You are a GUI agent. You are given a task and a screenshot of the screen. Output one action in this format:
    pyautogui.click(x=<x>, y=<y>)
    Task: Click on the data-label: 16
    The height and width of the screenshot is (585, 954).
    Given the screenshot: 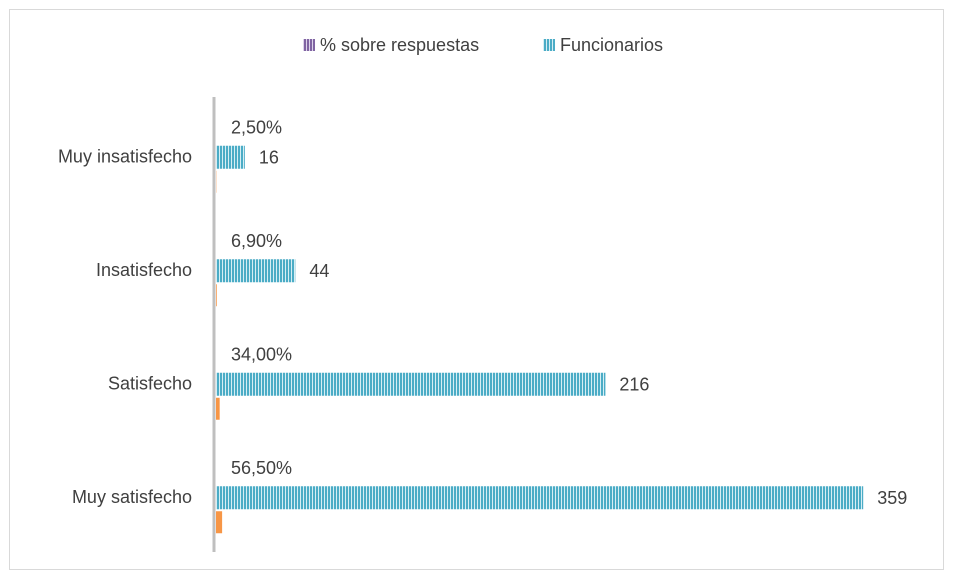 What is the action you would take?
    pyautogui.click(x=269, y=158)
    